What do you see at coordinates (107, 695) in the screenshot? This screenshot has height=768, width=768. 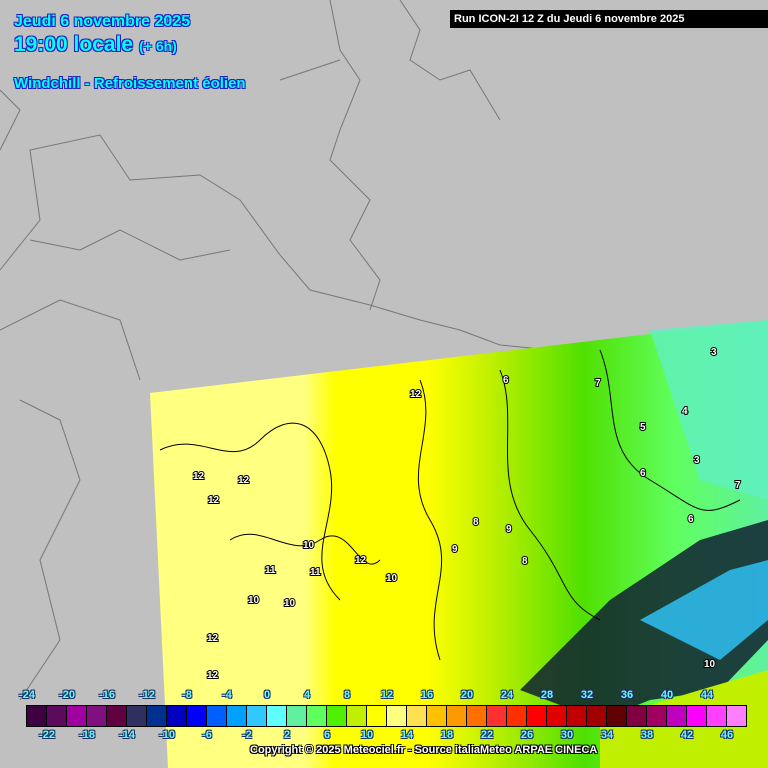 I see `colorbar-label: -16` at bounding box center [107, 695].